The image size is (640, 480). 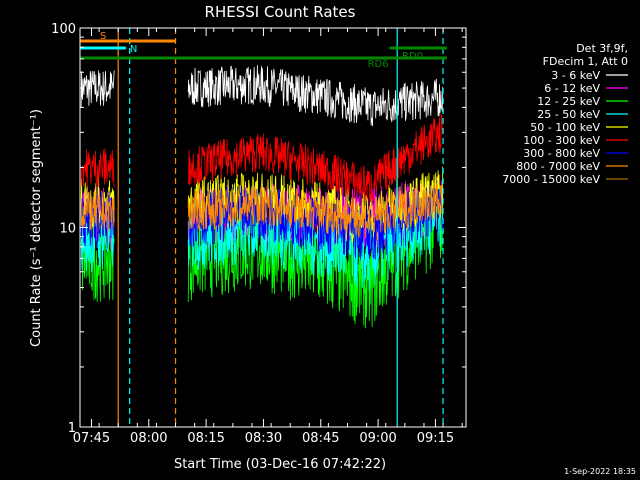 What do you see at coordinates (148, 438) in the screenshot?
I see `x-tick-label-1: 08:00` at bounding box center [148, 438].